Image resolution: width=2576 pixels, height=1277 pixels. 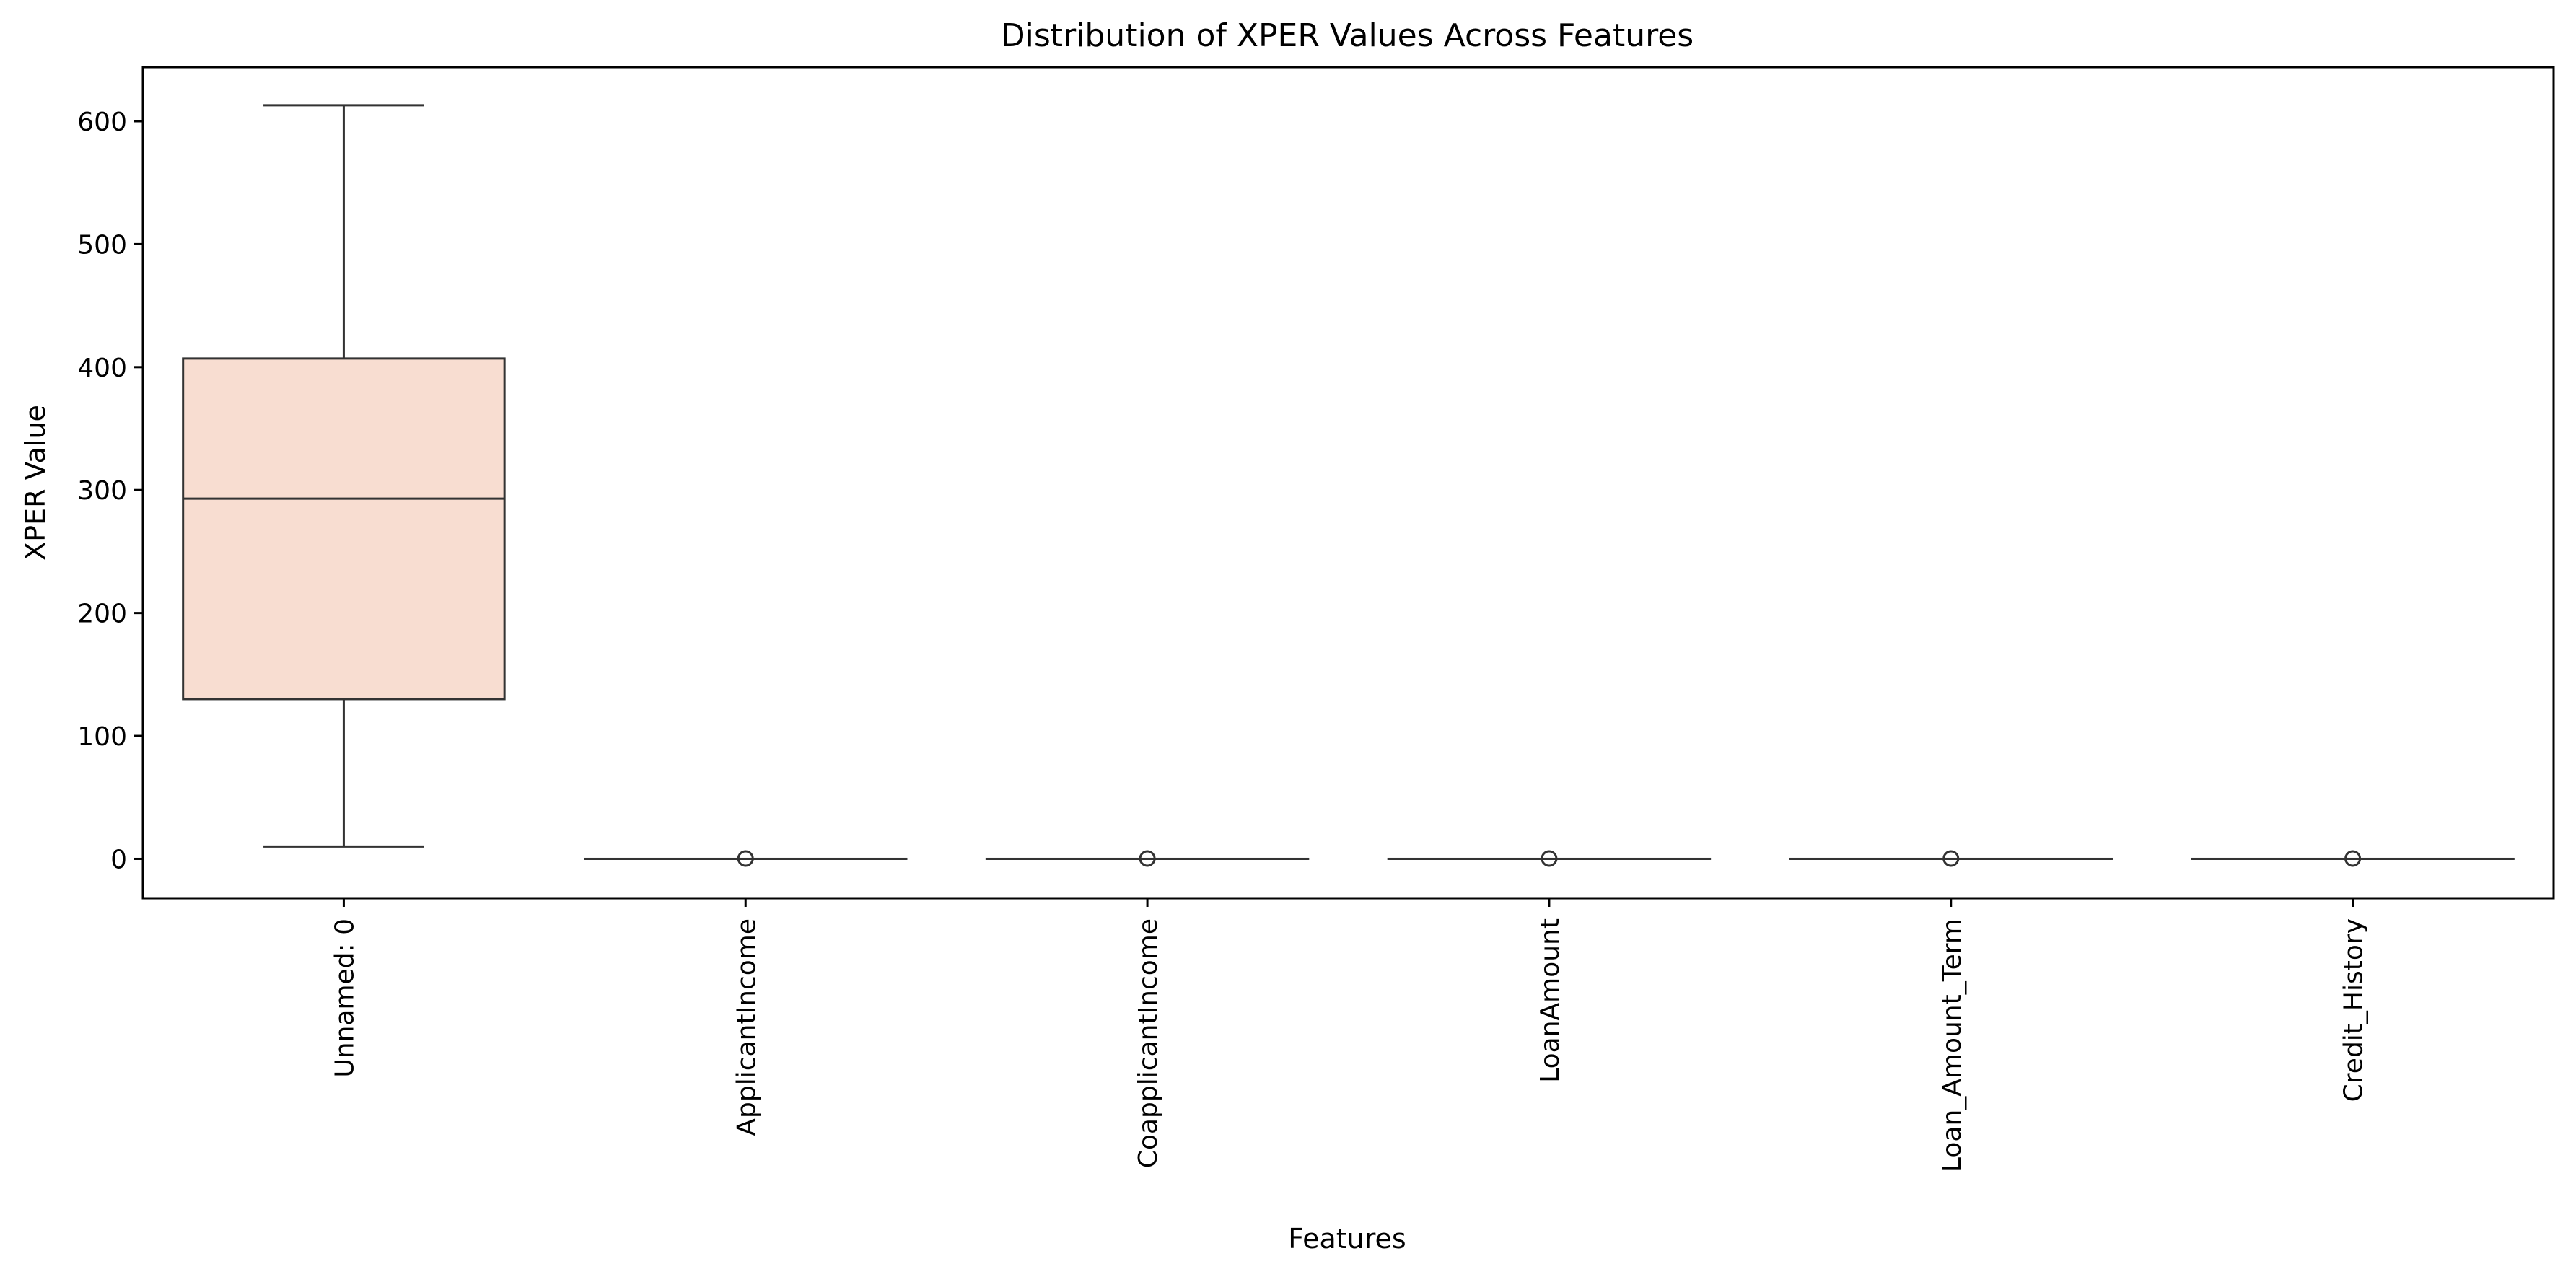 What do you see at coordinates (2354, 1010) in the screenshot?
I see `x-tick-label: Credit_History` at bounding box center [2354, 1010].